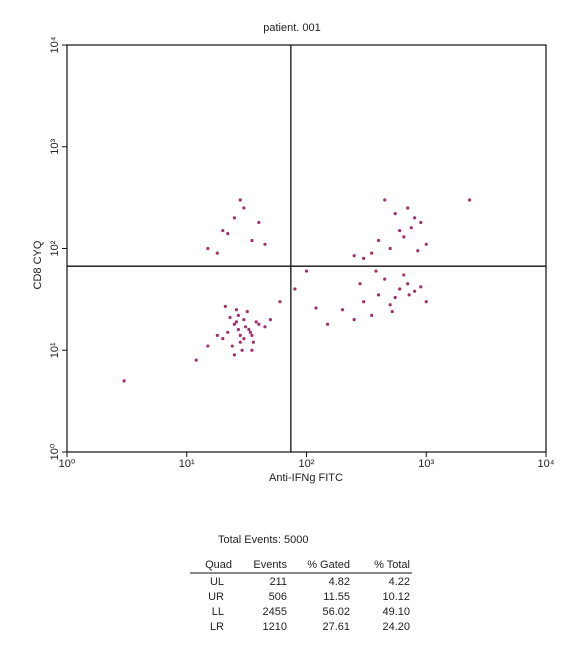 The height and width of the screenshot is (652, 585). I want to click on y-tick-label: 10², so click(55, 248).